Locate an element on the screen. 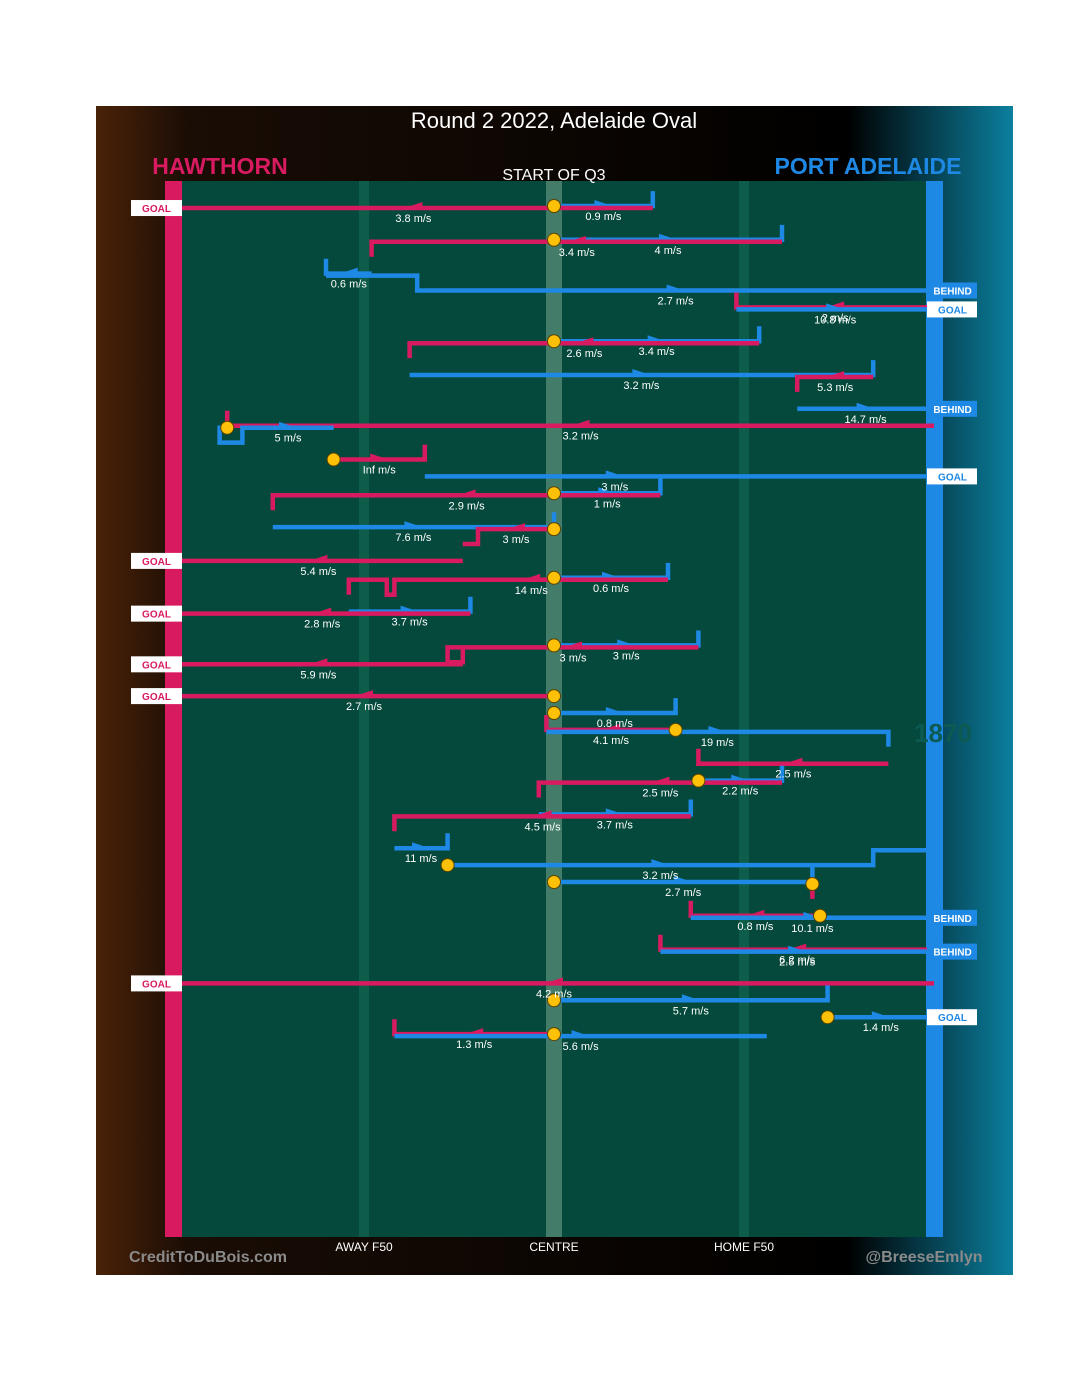 This screenshot has width=1080, height=1395. result-tag-46: GOAL is located at coordinates (156, 983).